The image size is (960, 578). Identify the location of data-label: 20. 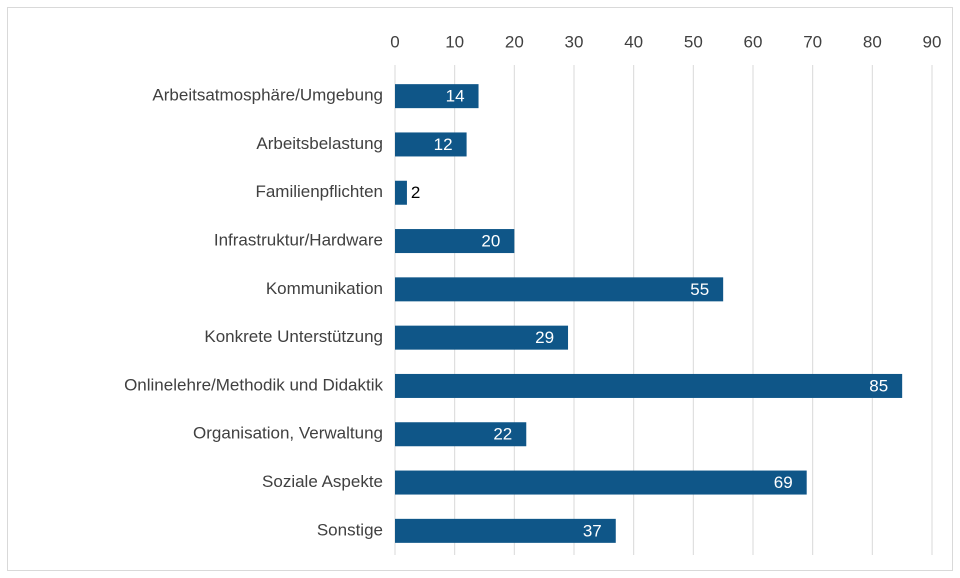
(490, 241).